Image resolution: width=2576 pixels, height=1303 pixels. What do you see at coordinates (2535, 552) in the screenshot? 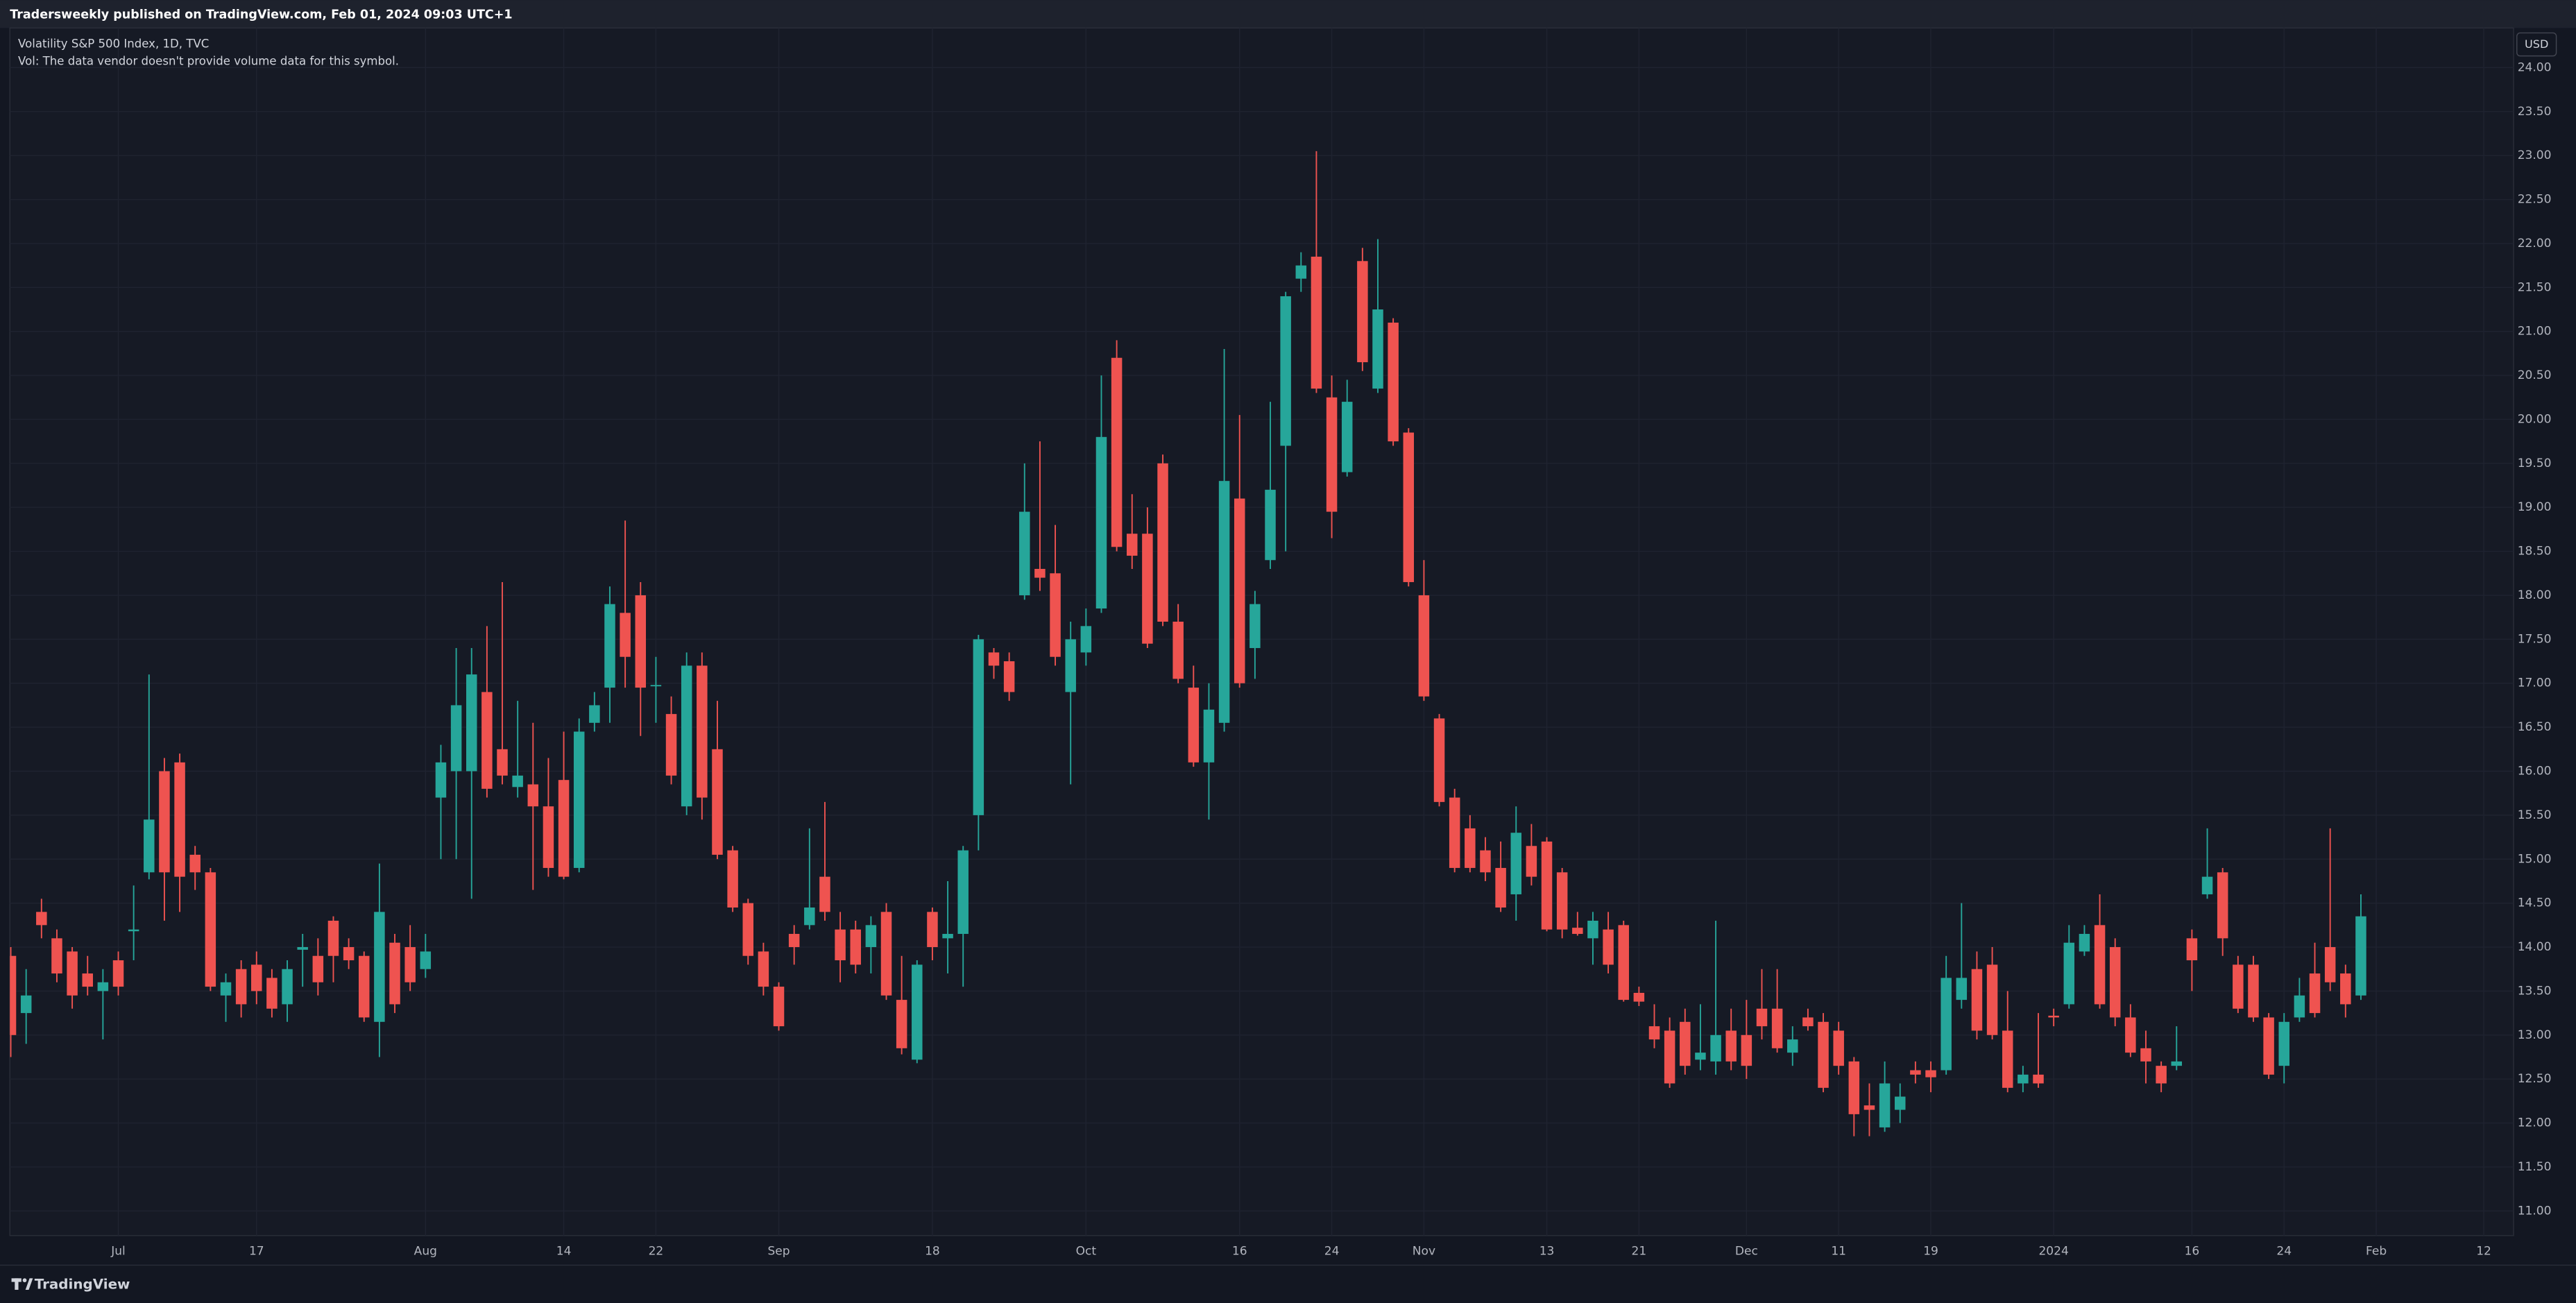
I see `y-tick-label: 18.50` at bounding box center [2535, 552].